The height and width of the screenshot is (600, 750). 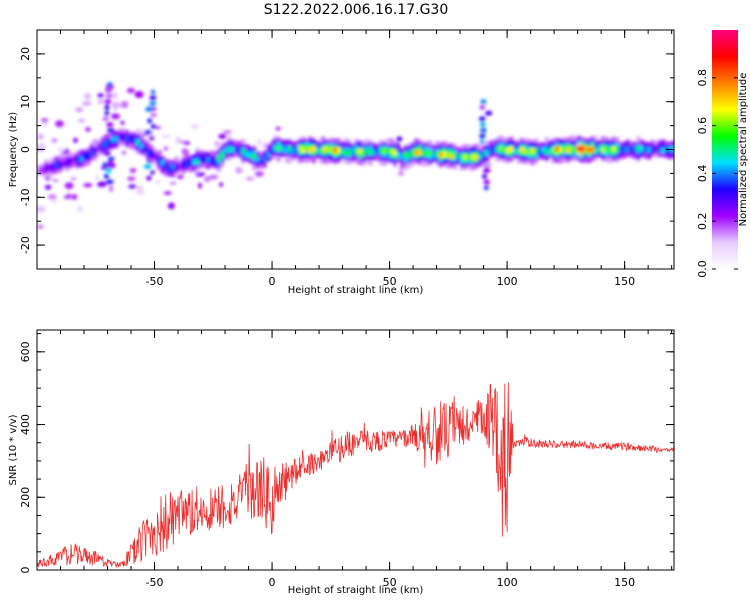 What do you see at coordinates (25, 245) in the screenshot?
I see `y-tick-label: -20` at bounding box center [25, 245].